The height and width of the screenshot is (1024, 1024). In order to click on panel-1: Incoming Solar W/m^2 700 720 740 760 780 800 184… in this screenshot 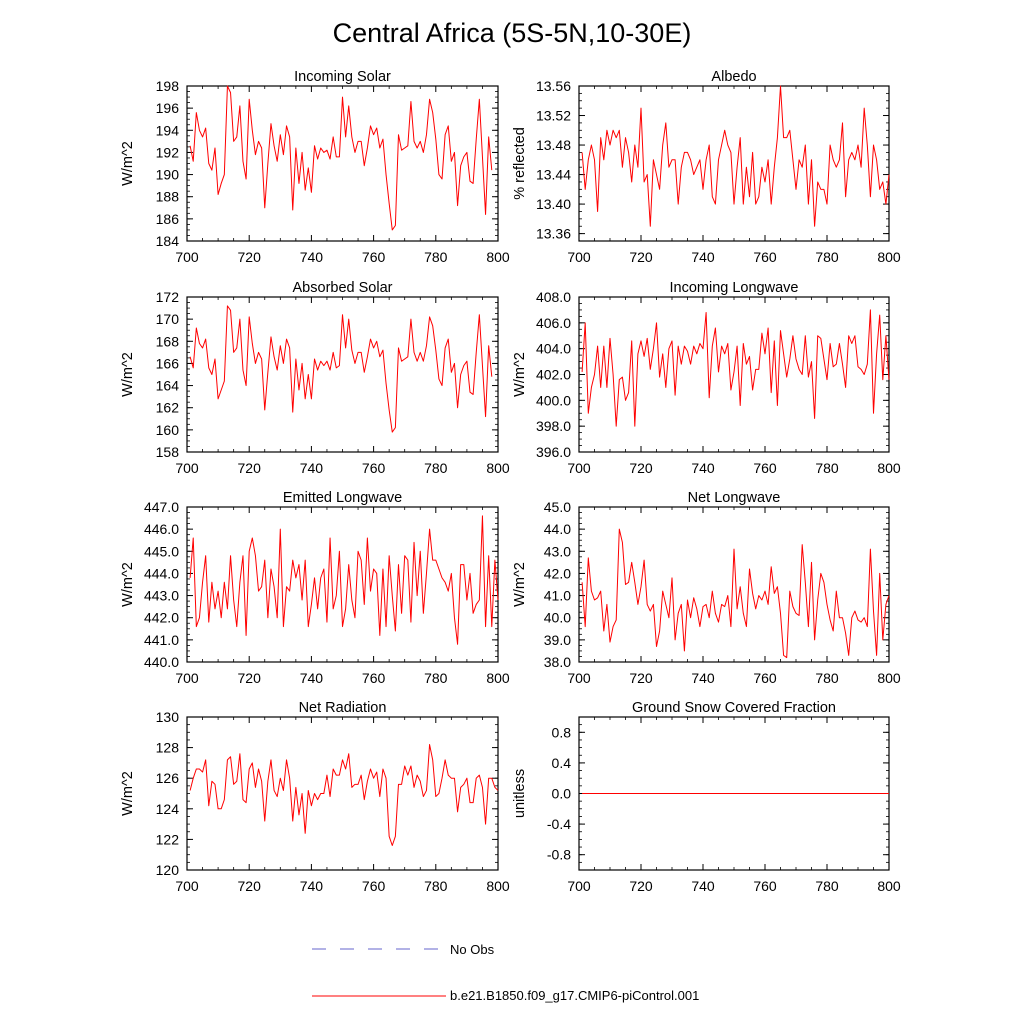, I will do `click(315, 167)`.